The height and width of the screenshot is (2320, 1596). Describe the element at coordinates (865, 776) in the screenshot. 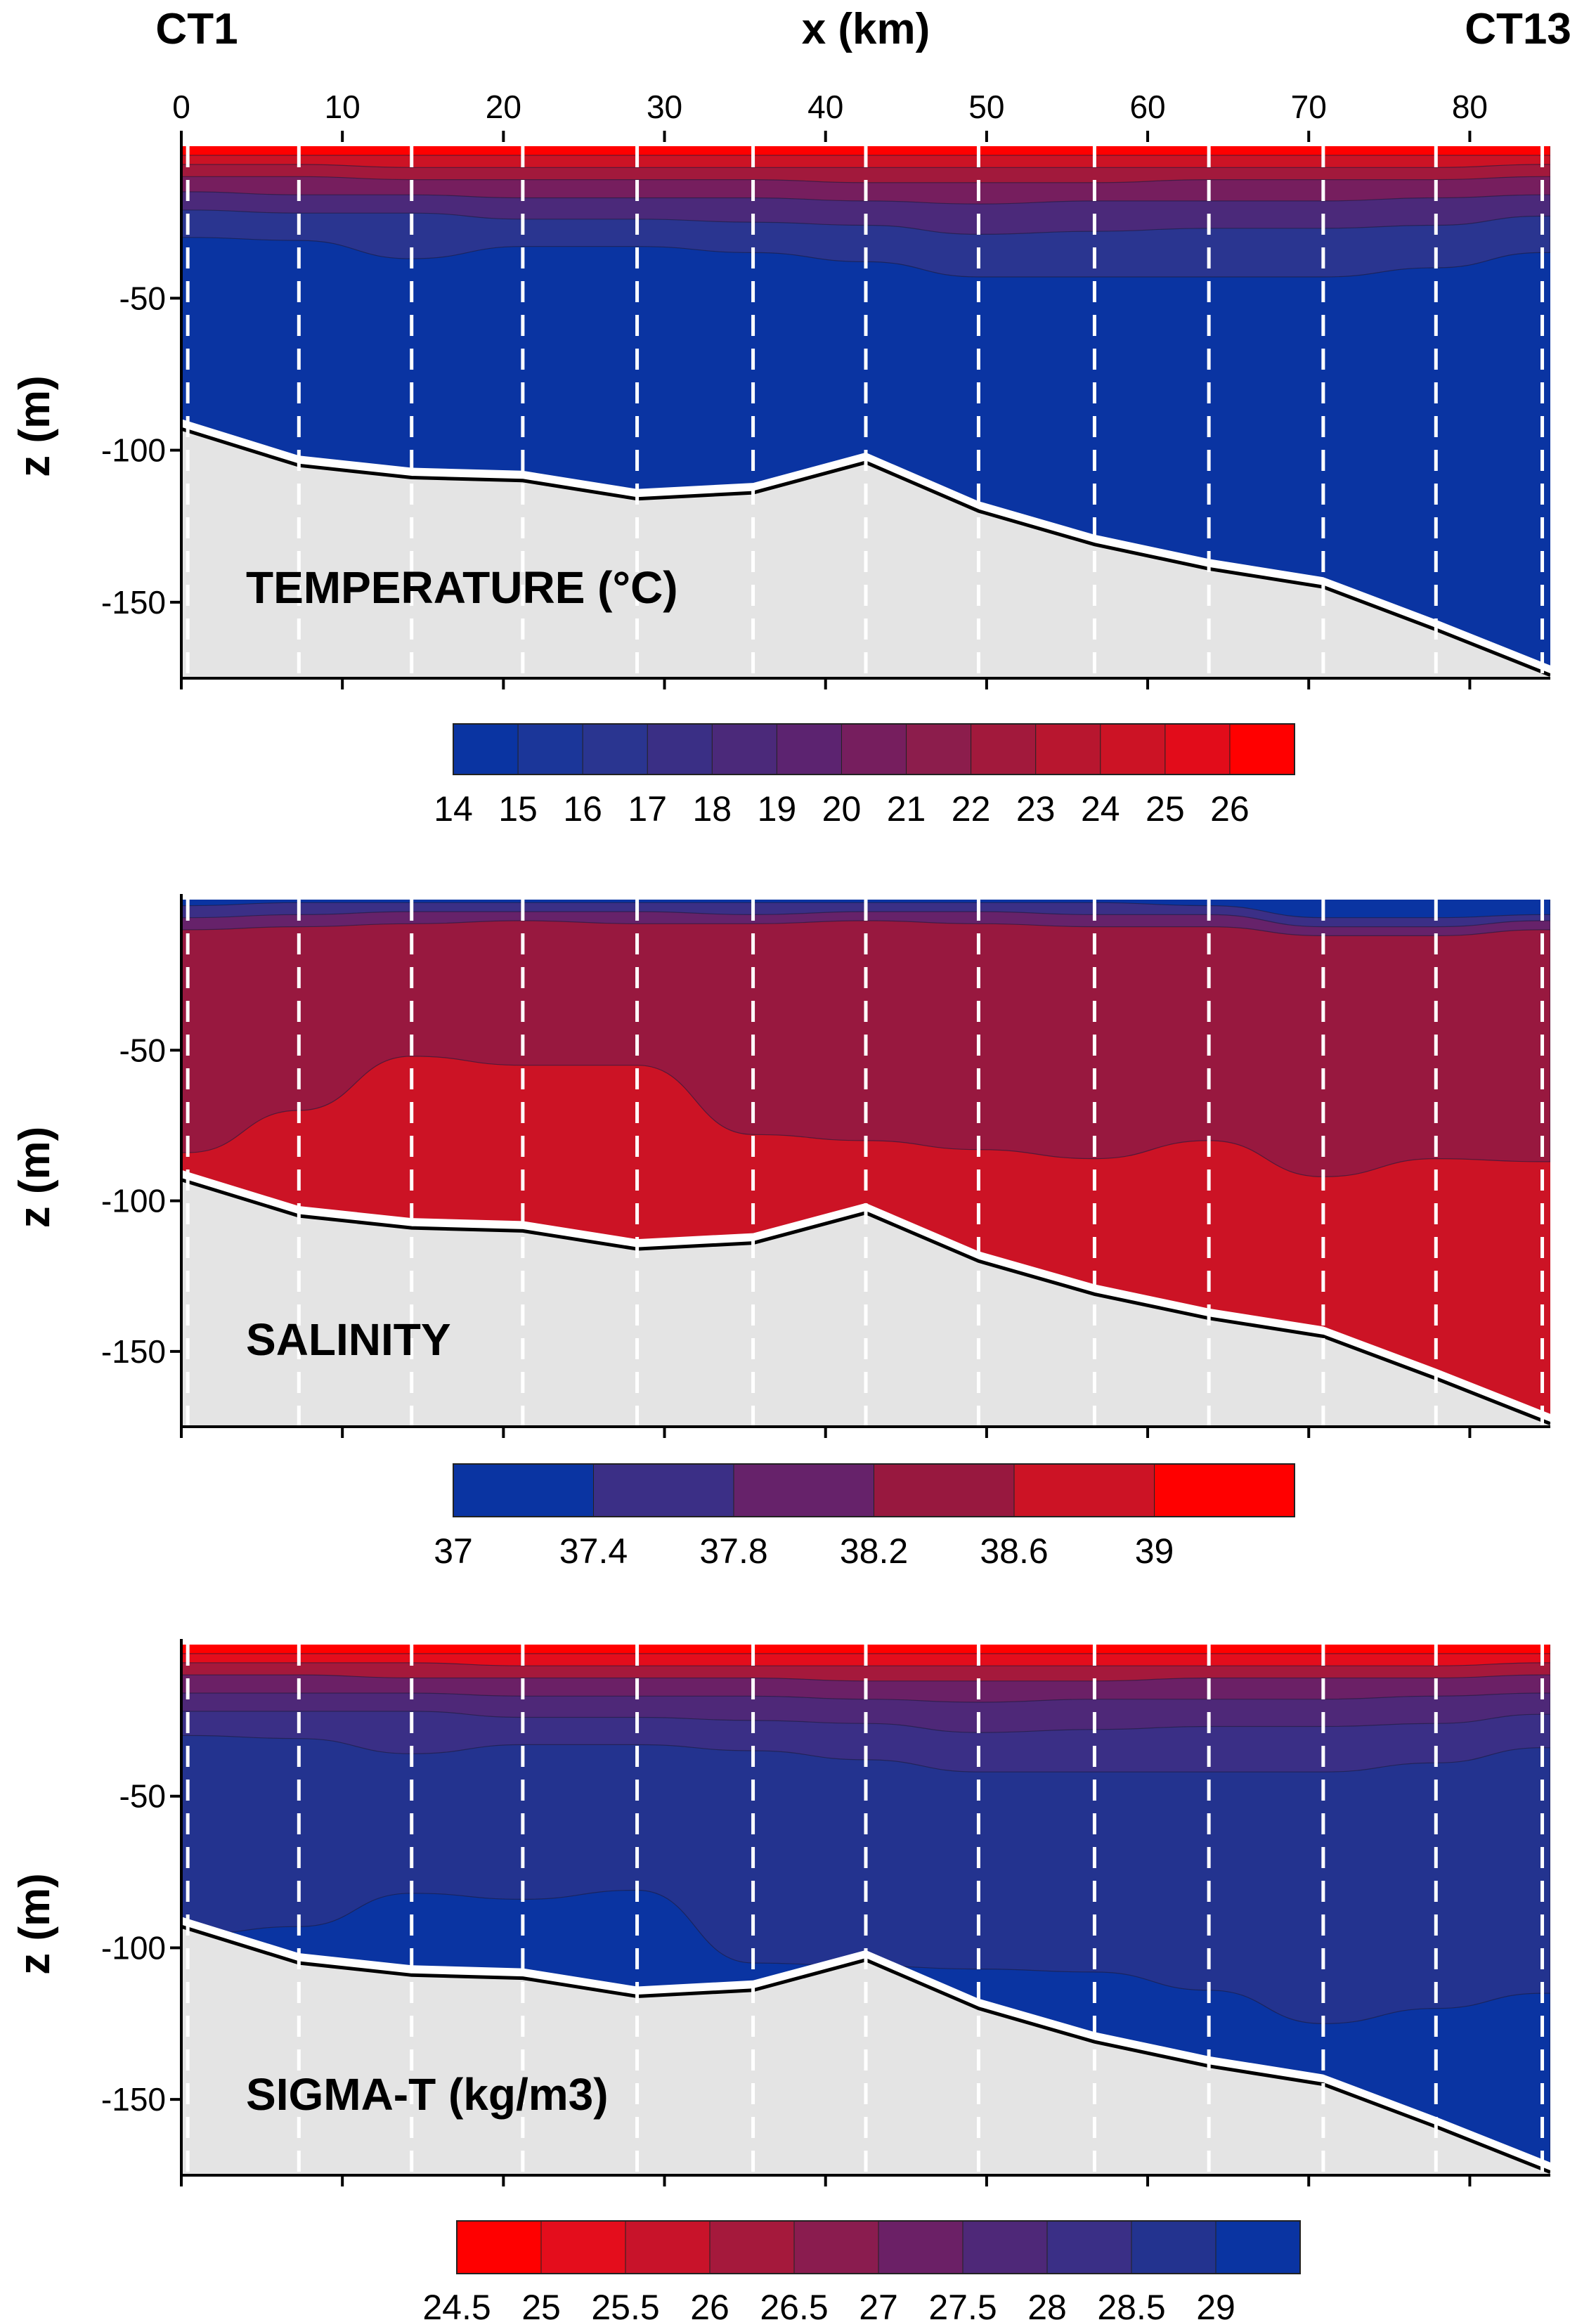

I see `colorbar: 14 15 16 17 18 19 20 21 22 23 24 25 26` at that location.